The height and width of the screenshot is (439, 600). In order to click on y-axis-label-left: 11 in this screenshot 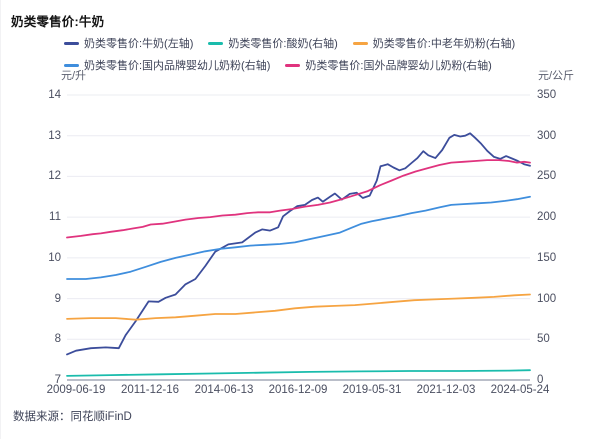, I will do `click(55, 217)`.